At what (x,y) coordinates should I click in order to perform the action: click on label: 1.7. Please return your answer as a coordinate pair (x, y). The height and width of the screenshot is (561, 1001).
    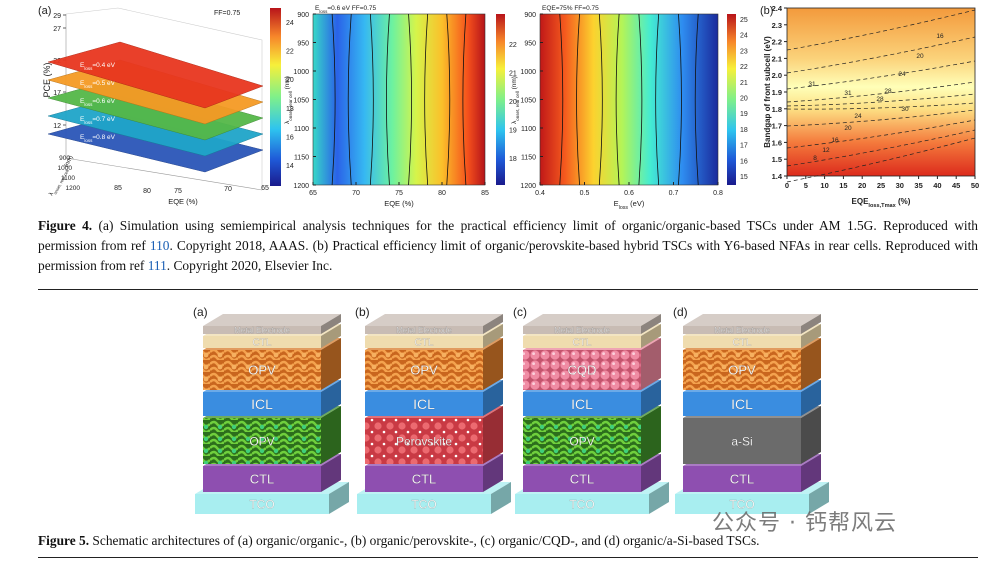
    Looking at the image, I should click on (777, 126).